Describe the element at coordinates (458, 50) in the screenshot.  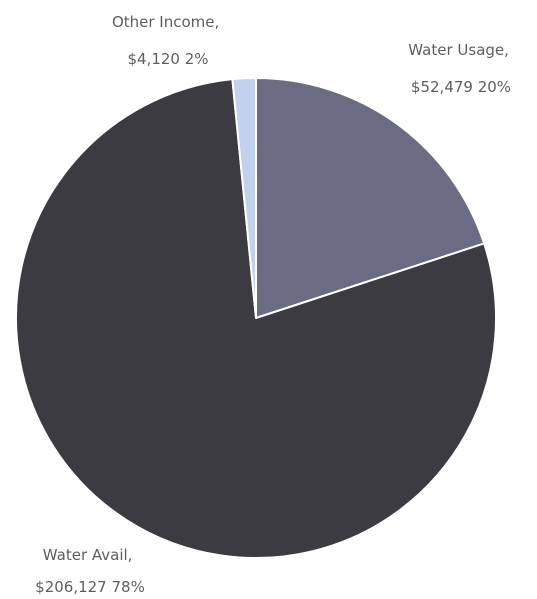
I see `label-water-usage-line1: Water Usage,` at that location.